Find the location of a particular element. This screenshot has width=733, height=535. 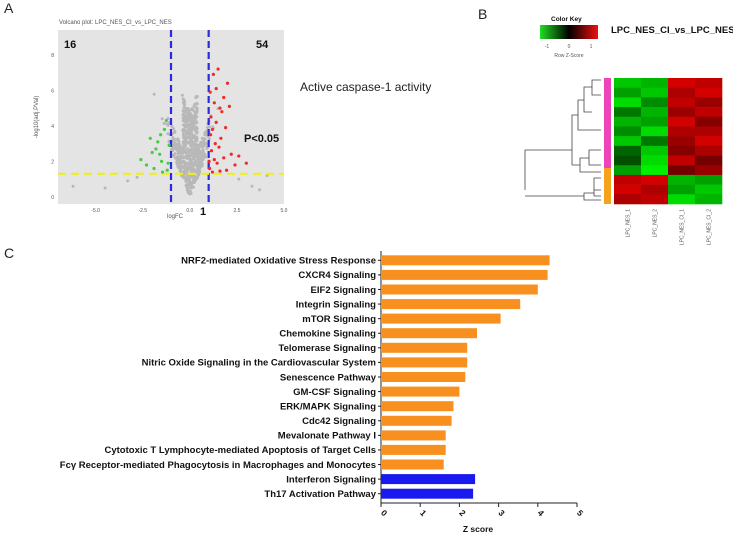

color-key-tick-neg: -1 is located at coordinates (547, 47).